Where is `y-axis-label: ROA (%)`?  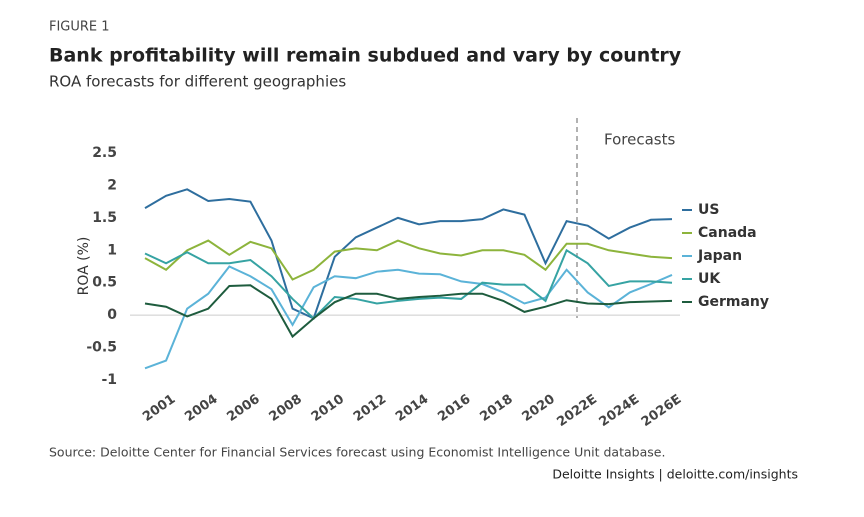 y-axis-label: ROA (%) is located at coordinates (84, 266).